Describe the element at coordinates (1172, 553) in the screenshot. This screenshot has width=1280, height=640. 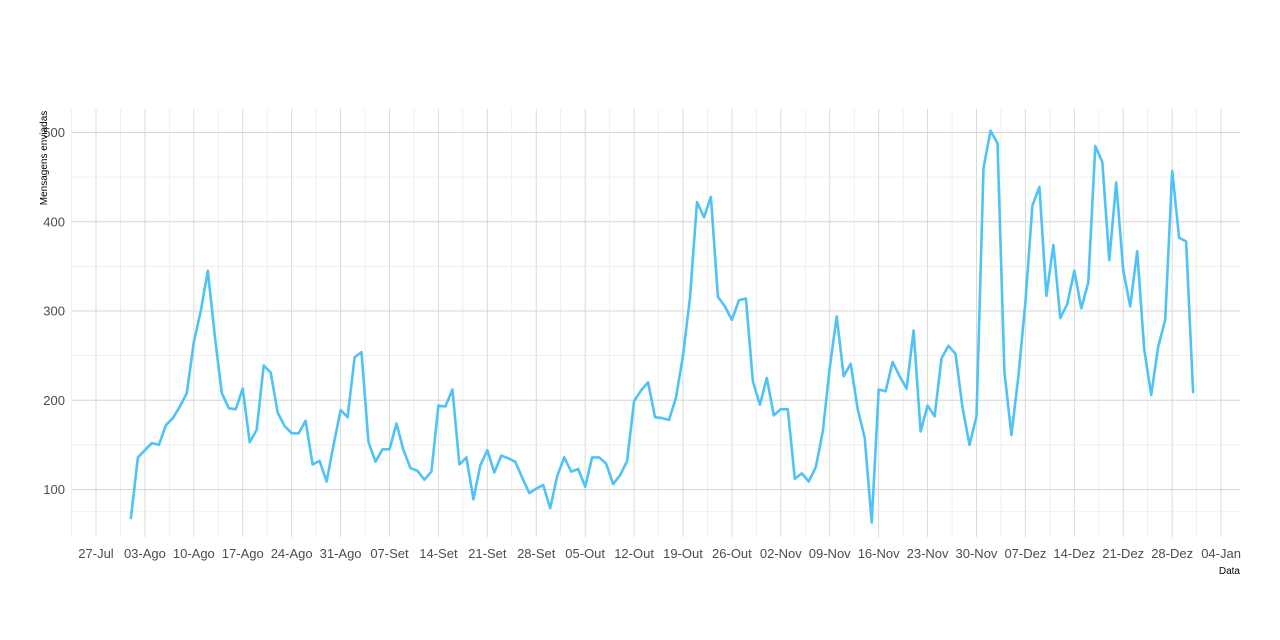
I see `x-tick-label: 28-Dez` at that location.